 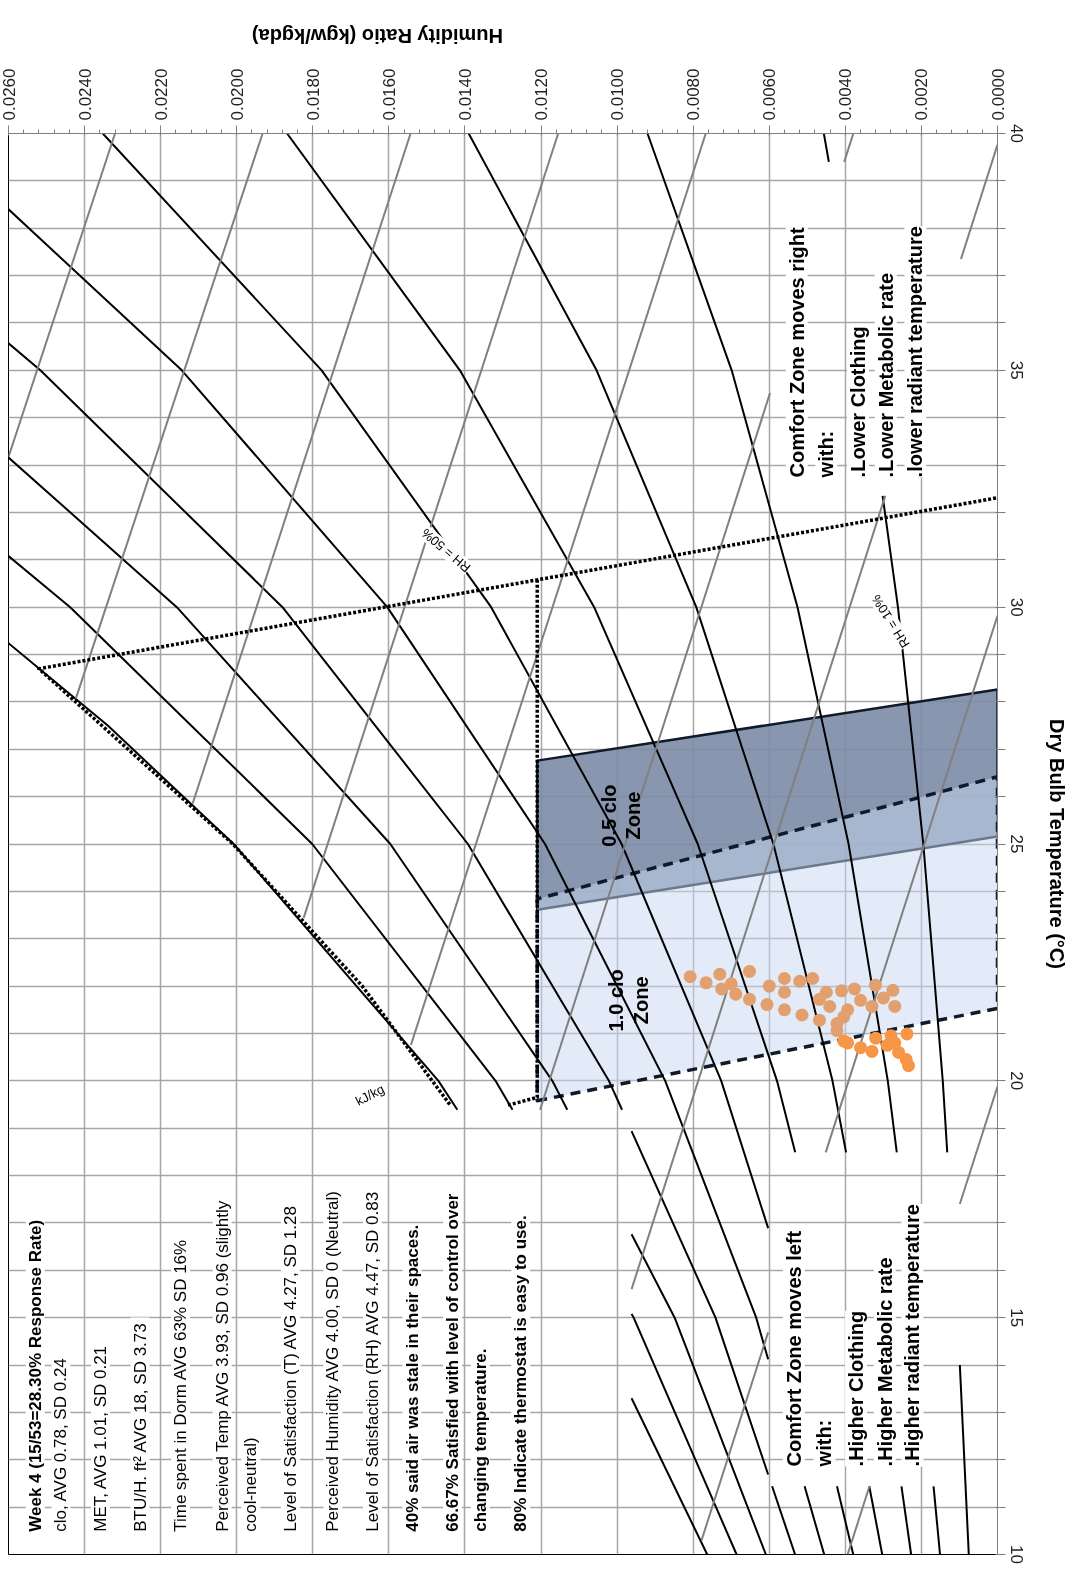 What do you see at coordinates (618, 94) in the screenshot?
I see `x-tick-label: 0.0100` at bounding box center [618, 94].